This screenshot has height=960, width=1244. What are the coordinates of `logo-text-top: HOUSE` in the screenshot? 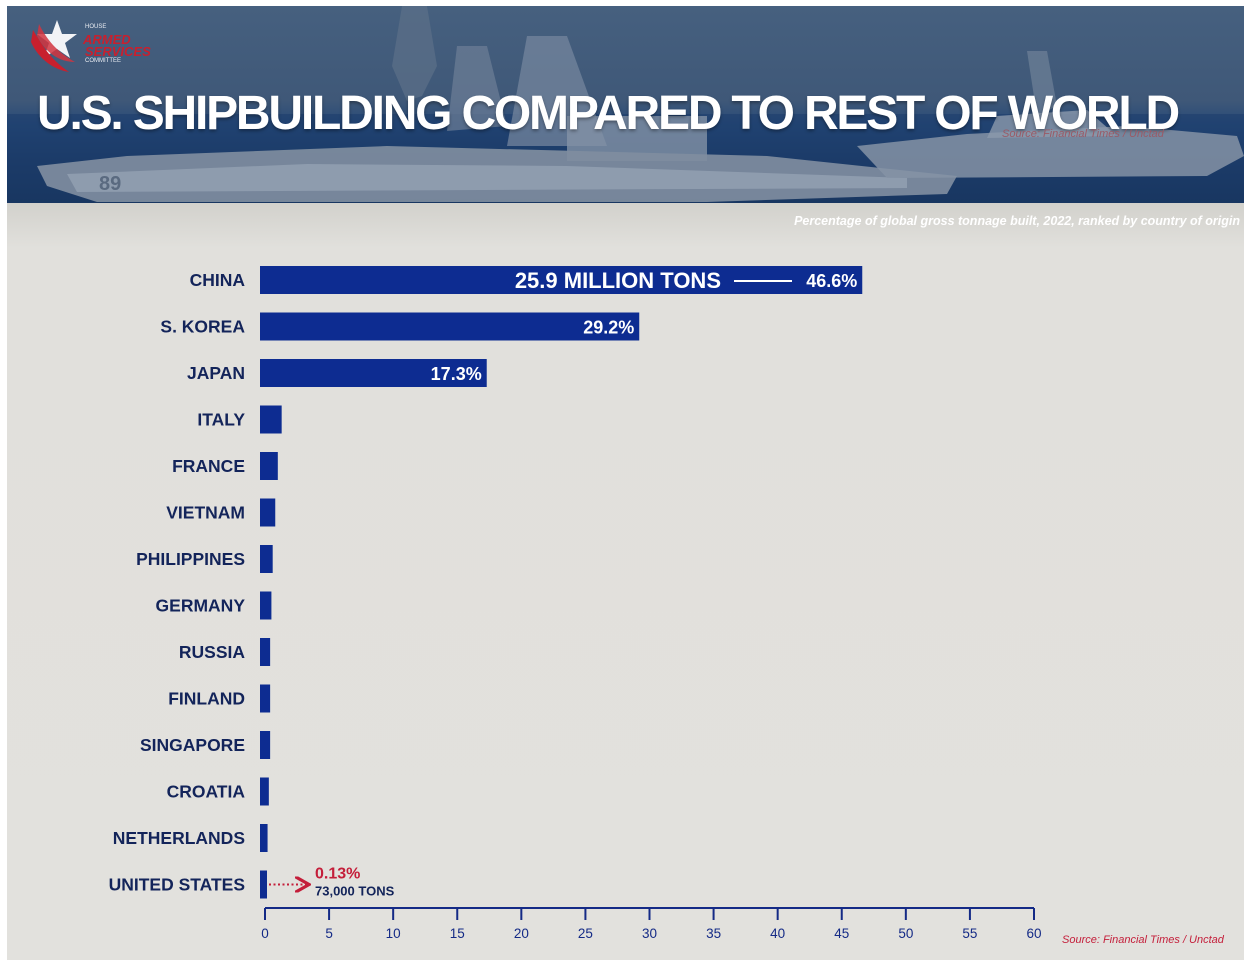 It's located at (96, 27).